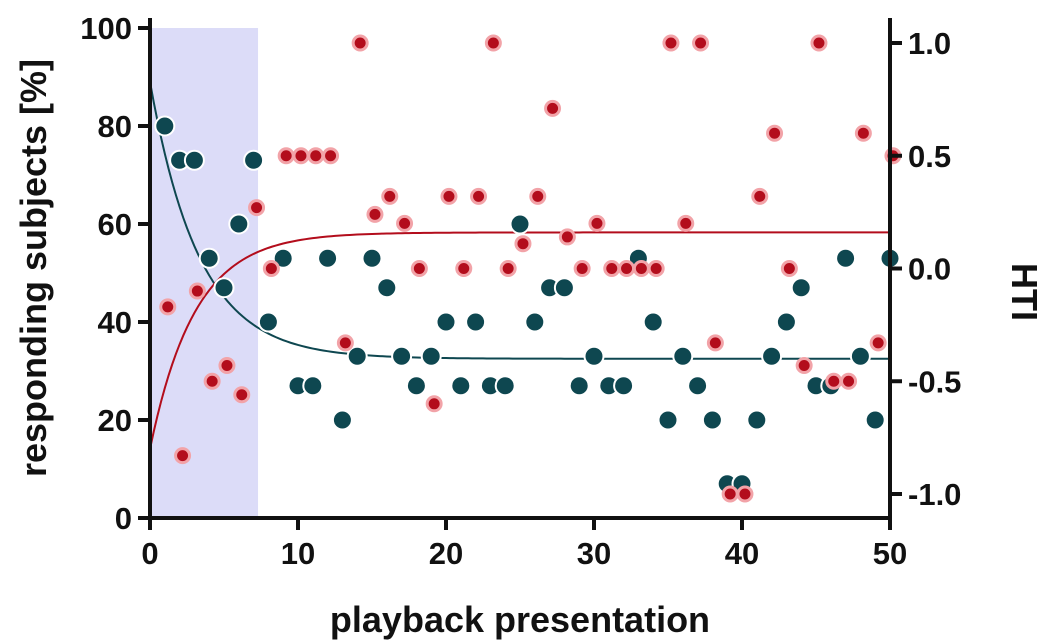 Image resolution: width=1060 pixels, height=642 pixels. Describe the element at coordinates (594, 553) in the screenshot. I see `x-tick-label: 30` at that location.